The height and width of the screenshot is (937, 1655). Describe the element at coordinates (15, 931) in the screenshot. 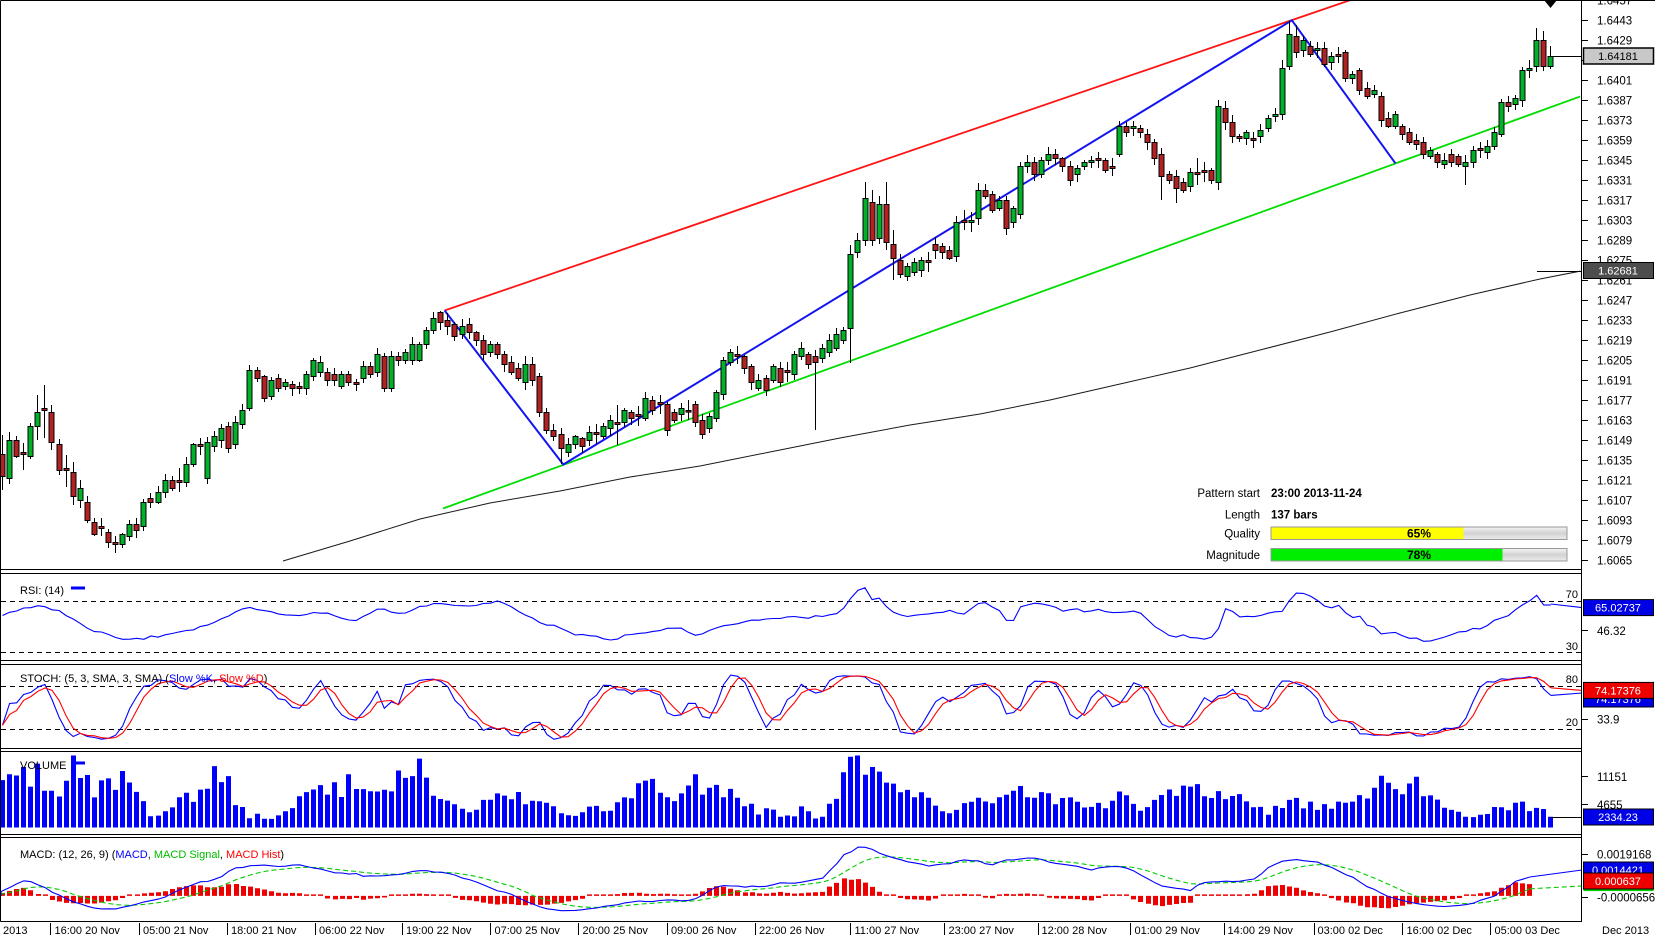

I see `svg-text: 2013` at that location.